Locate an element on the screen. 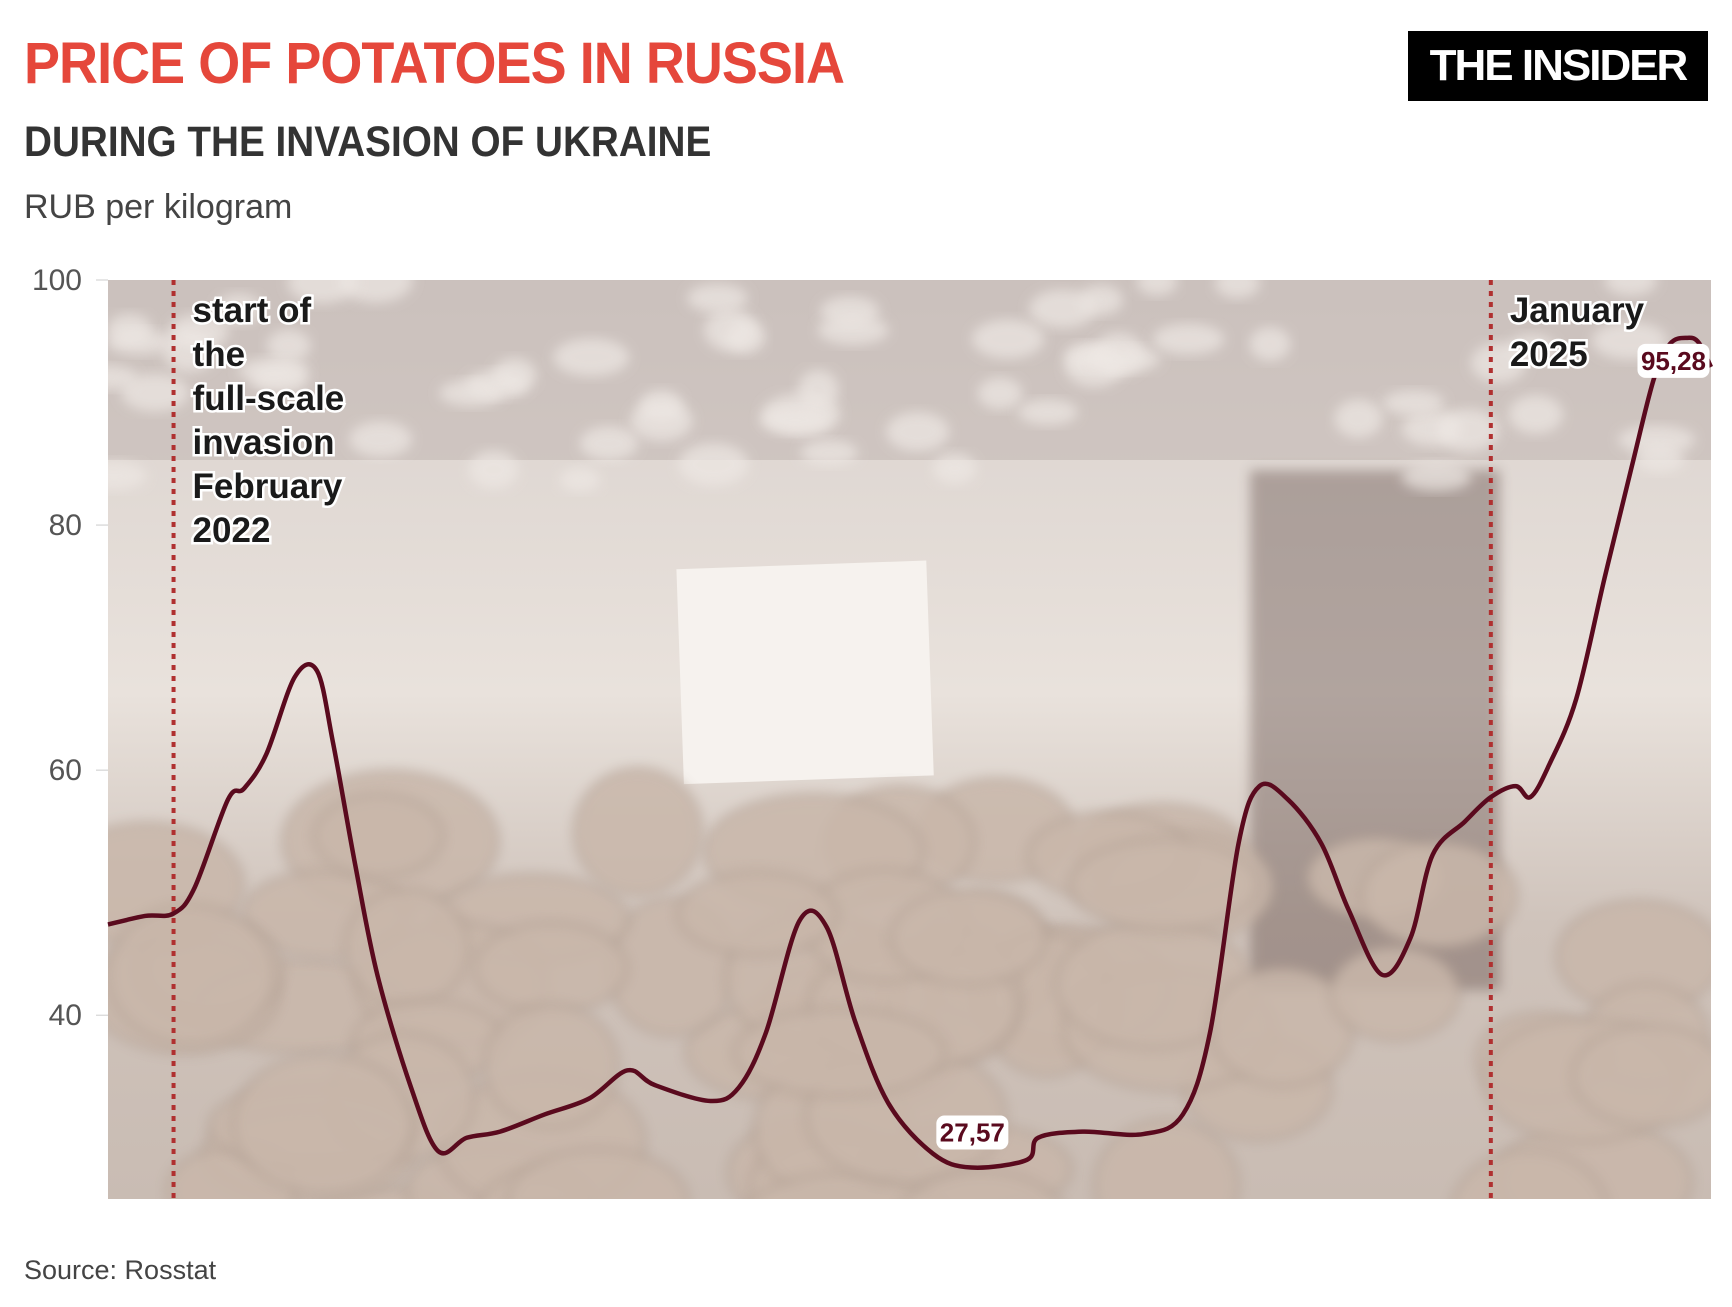  annotation-text: full-scale is located at coordinates (269, 398).